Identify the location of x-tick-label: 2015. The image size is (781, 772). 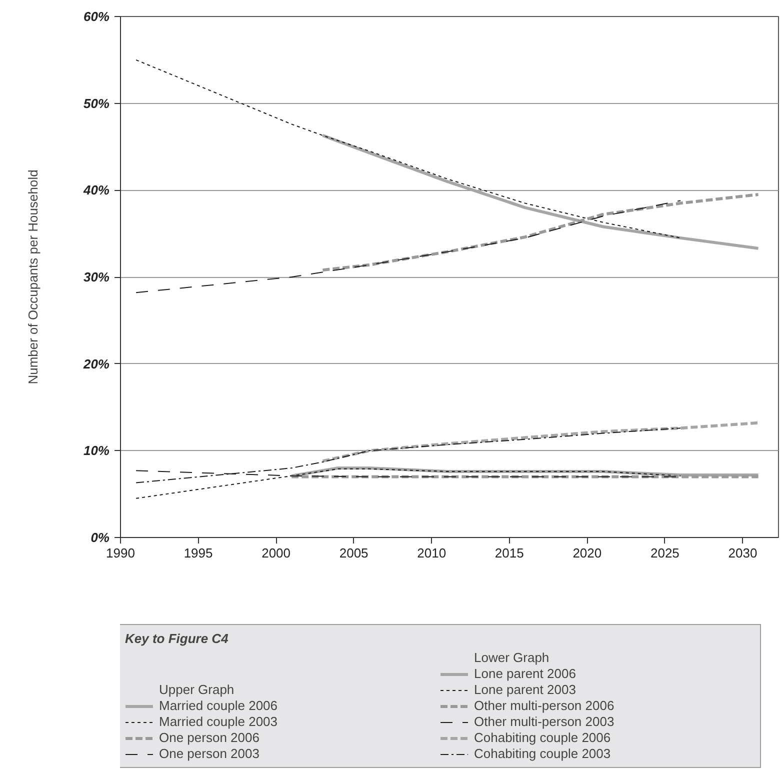
(509, 553).